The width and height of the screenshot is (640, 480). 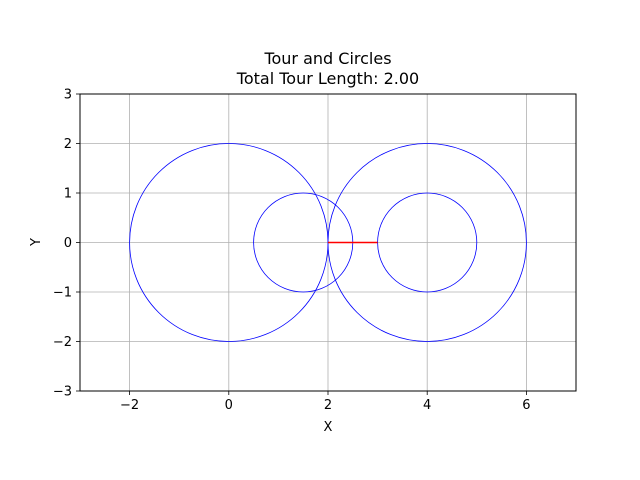 What do you see at coordinates (68, 95) in the screenshot?
I see `y-tick-label: 3` at bounding box center [68, 95].